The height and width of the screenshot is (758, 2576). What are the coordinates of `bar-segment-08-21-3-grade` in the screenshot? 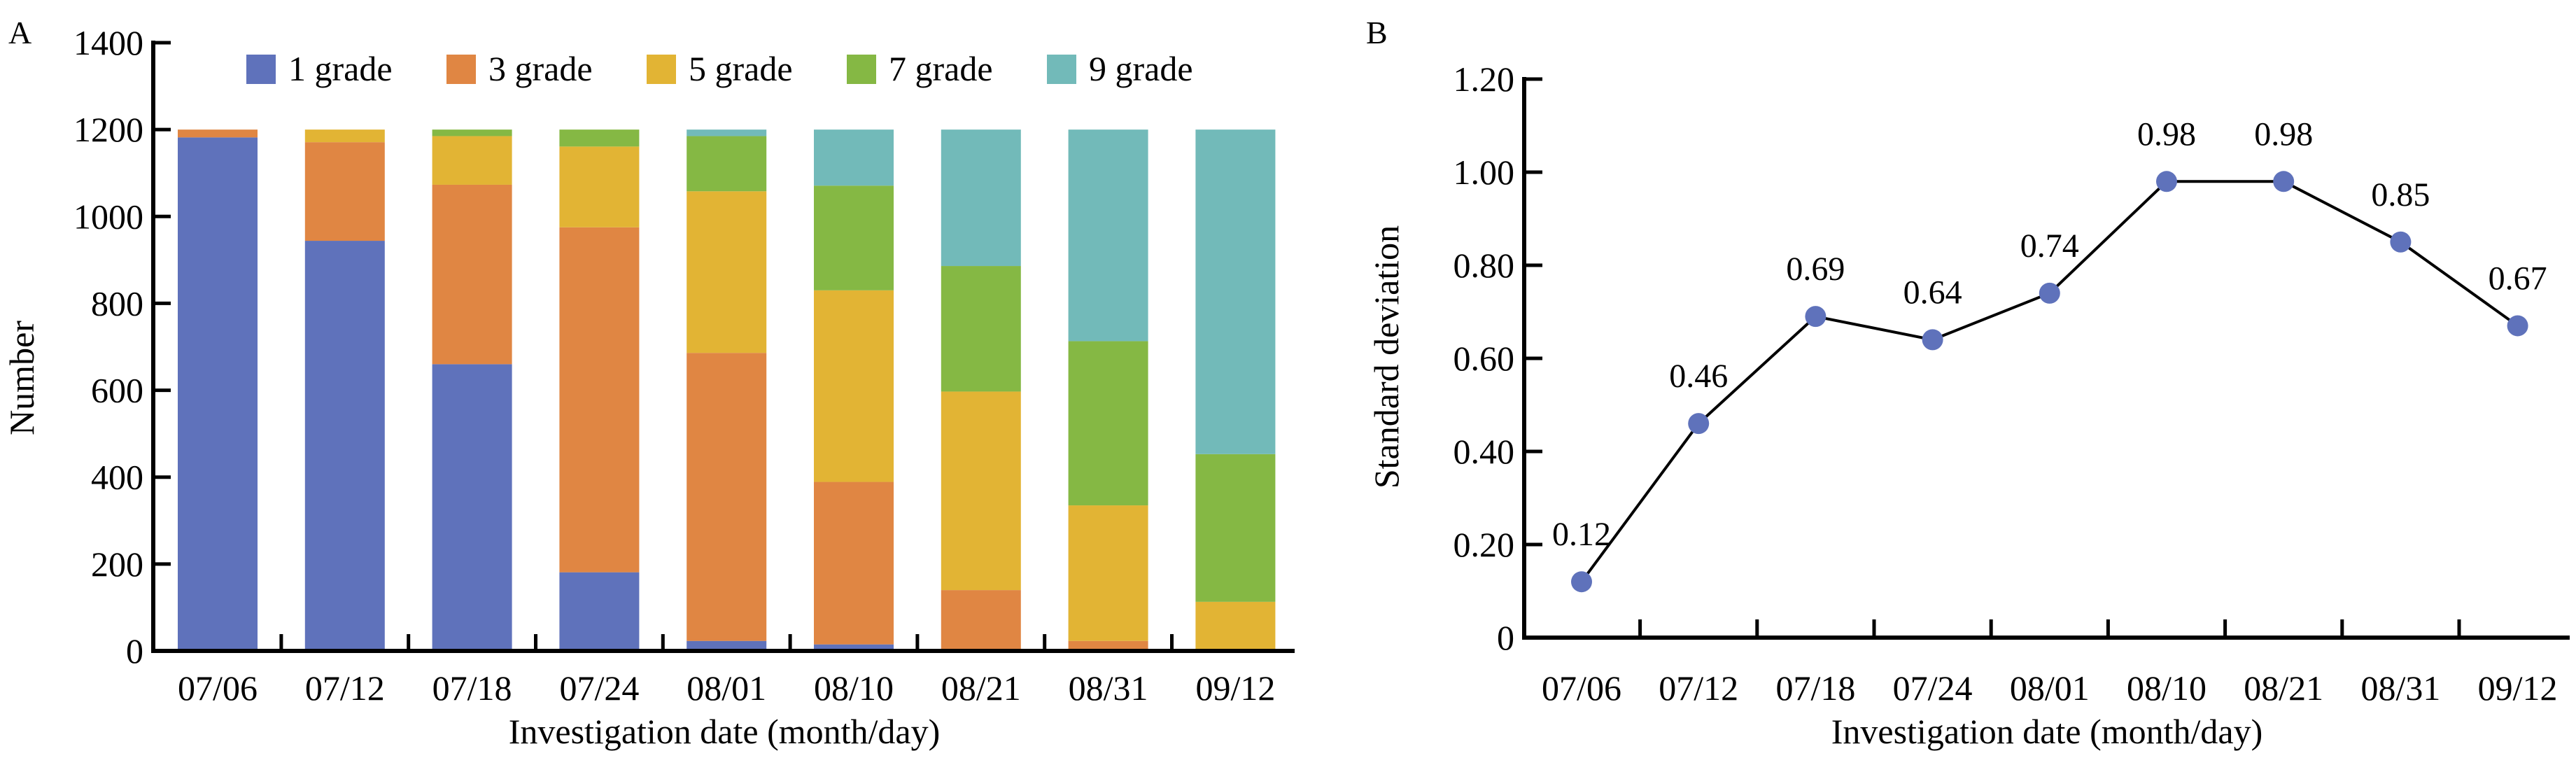 It's located at (981, 620).